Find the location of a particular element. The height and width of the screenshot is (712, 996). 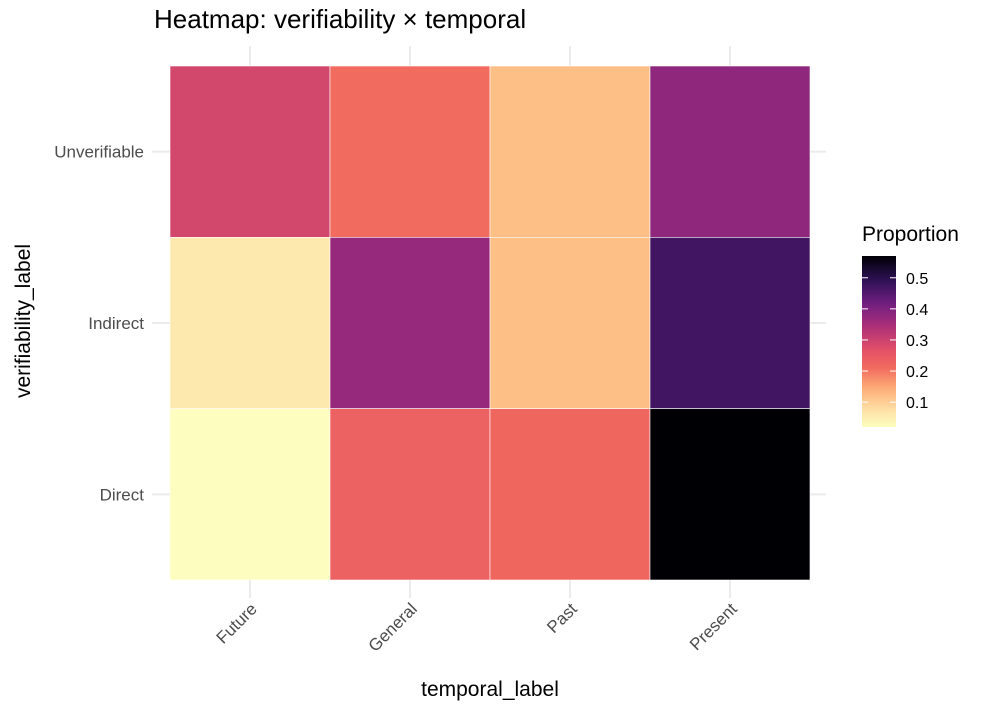

legend-title: Proportion is located at coordinates (910, 234).